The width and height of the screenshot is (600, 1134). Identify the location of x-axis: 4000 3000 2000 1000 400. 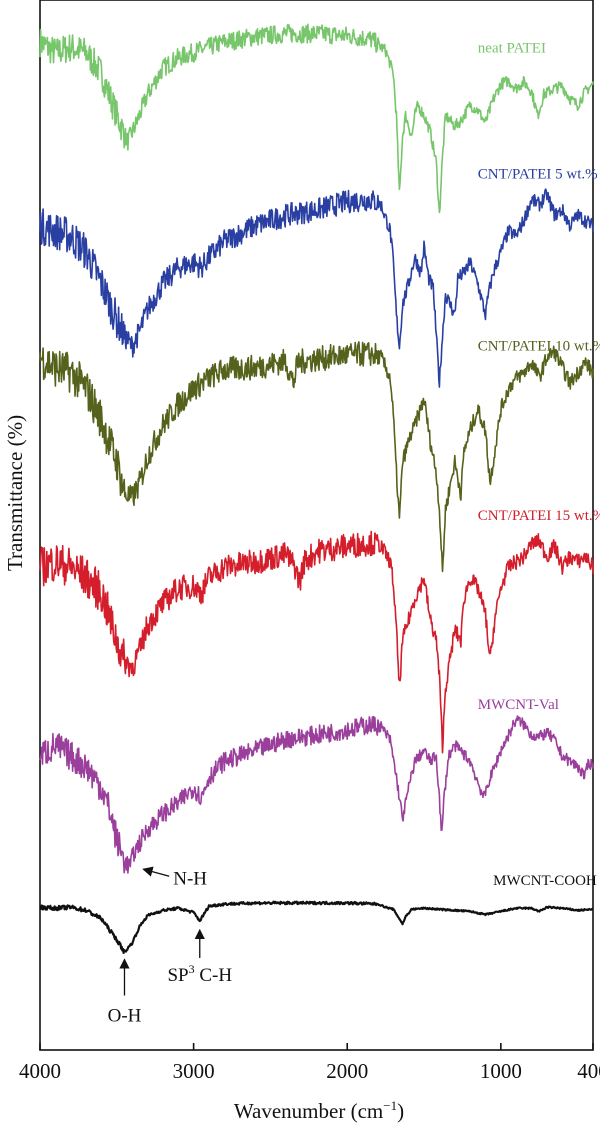
(309, 1063).